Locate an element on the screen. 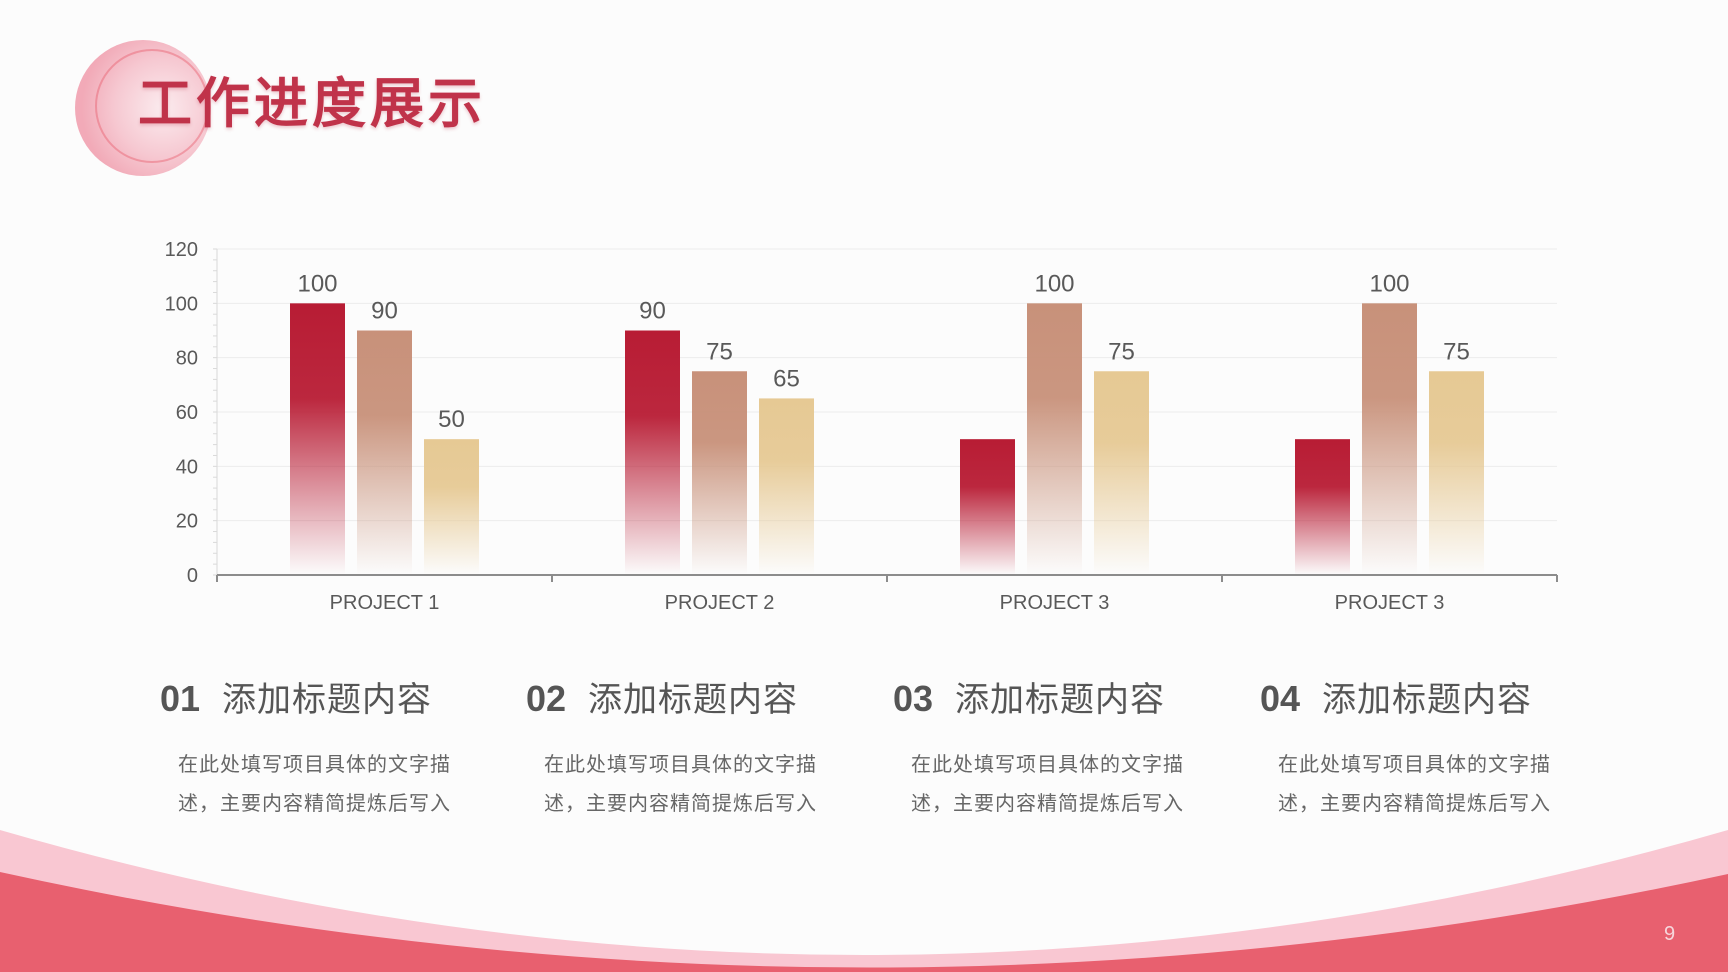  bottom-wave-light is located at coordinates (864, 901).